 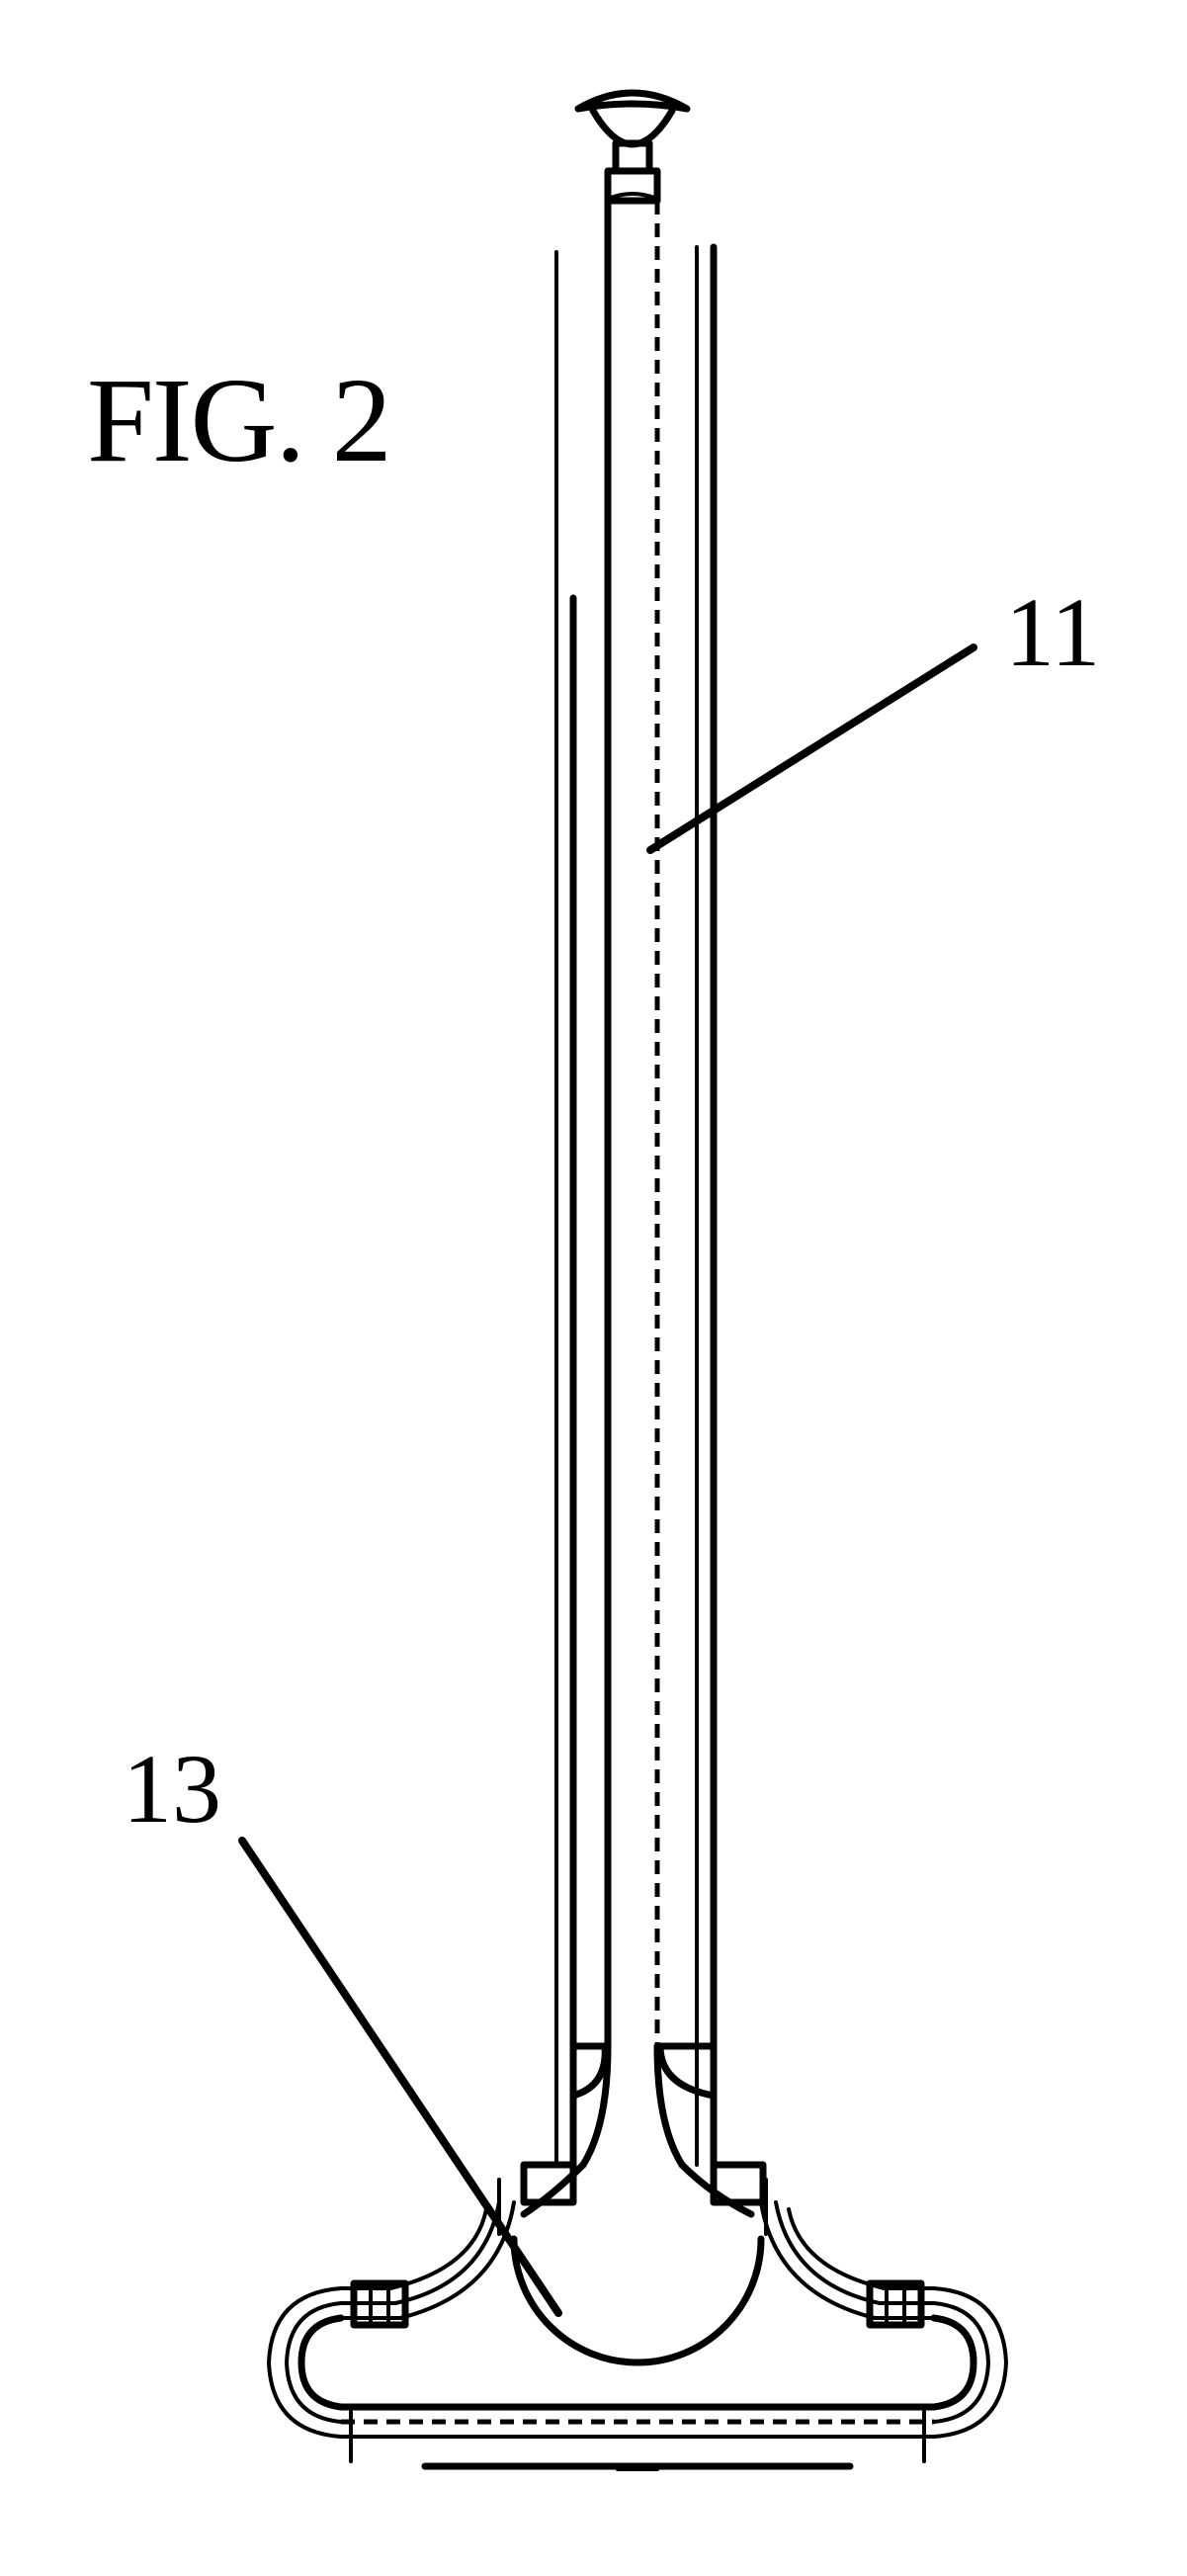 What do you see at coordinates (848, 2263) in the screenshot?
I see `right-arm` at bounding box center [848, 2263].